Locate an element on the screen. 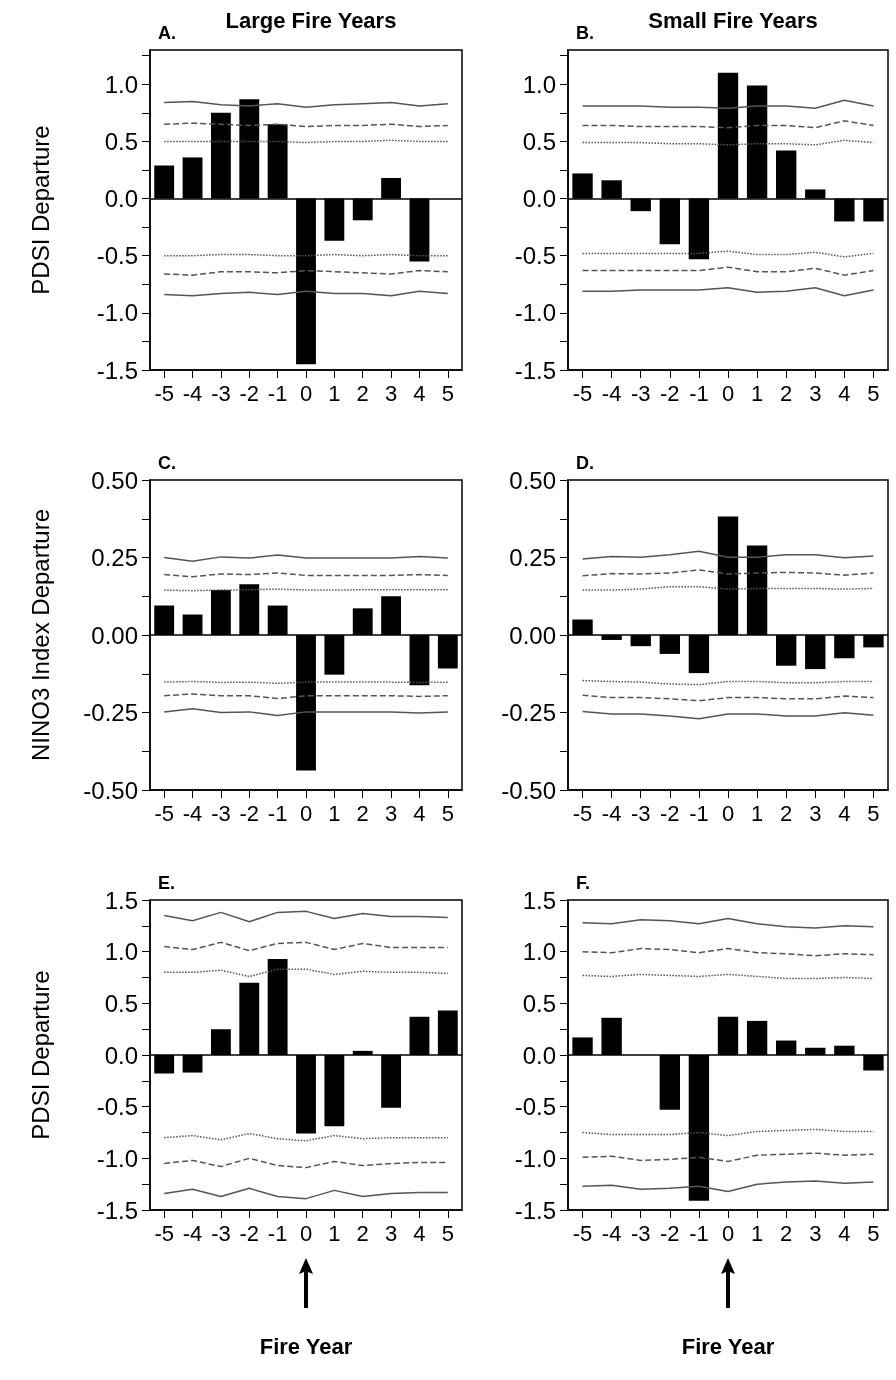 This screenshot has width=896, height=1380. text: C. is located at coordinates (167, 463).